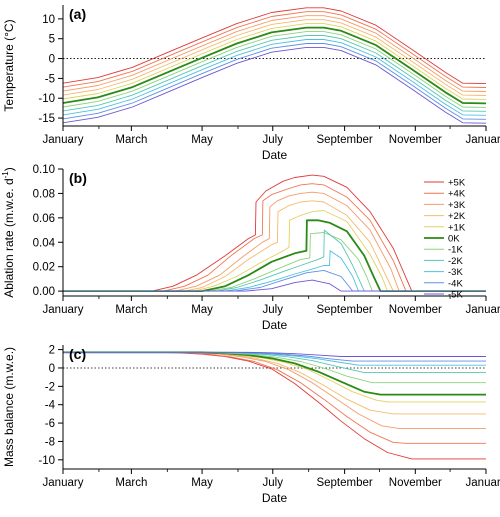 The height and width of the screenshot is (517, 500). Describe the element at coordinates (77, 14) in the screenshot. I see `panel-label: (a)` at that location.